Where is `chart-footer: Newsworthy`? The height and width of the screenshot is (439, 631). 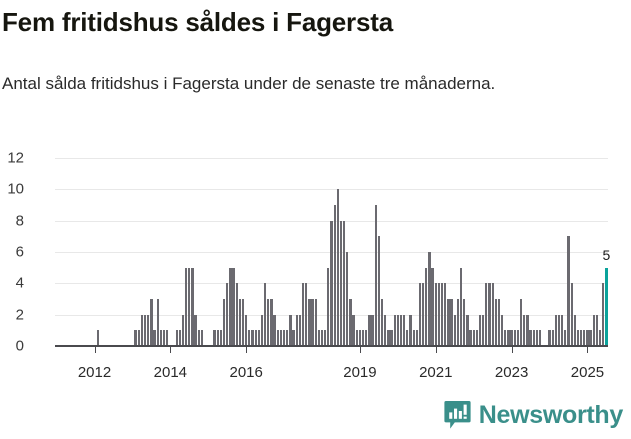
chart-footer: Newsworthy is located at coordinates (315, 418).